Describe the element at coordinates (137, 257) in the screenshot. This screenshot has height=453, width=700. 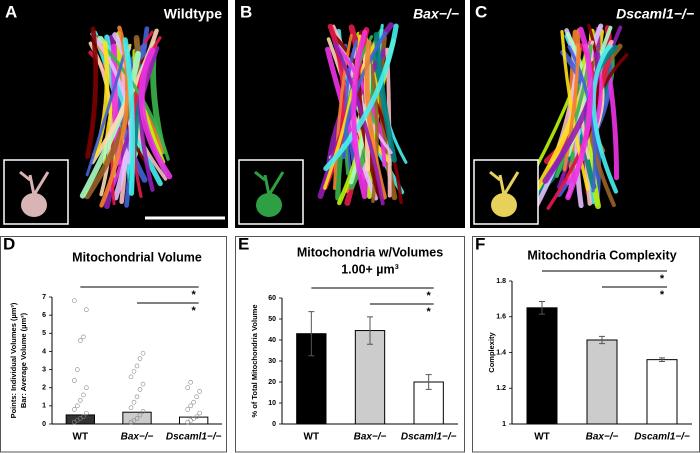
I see `chart-title: Mitochondrial Volume` at that location.